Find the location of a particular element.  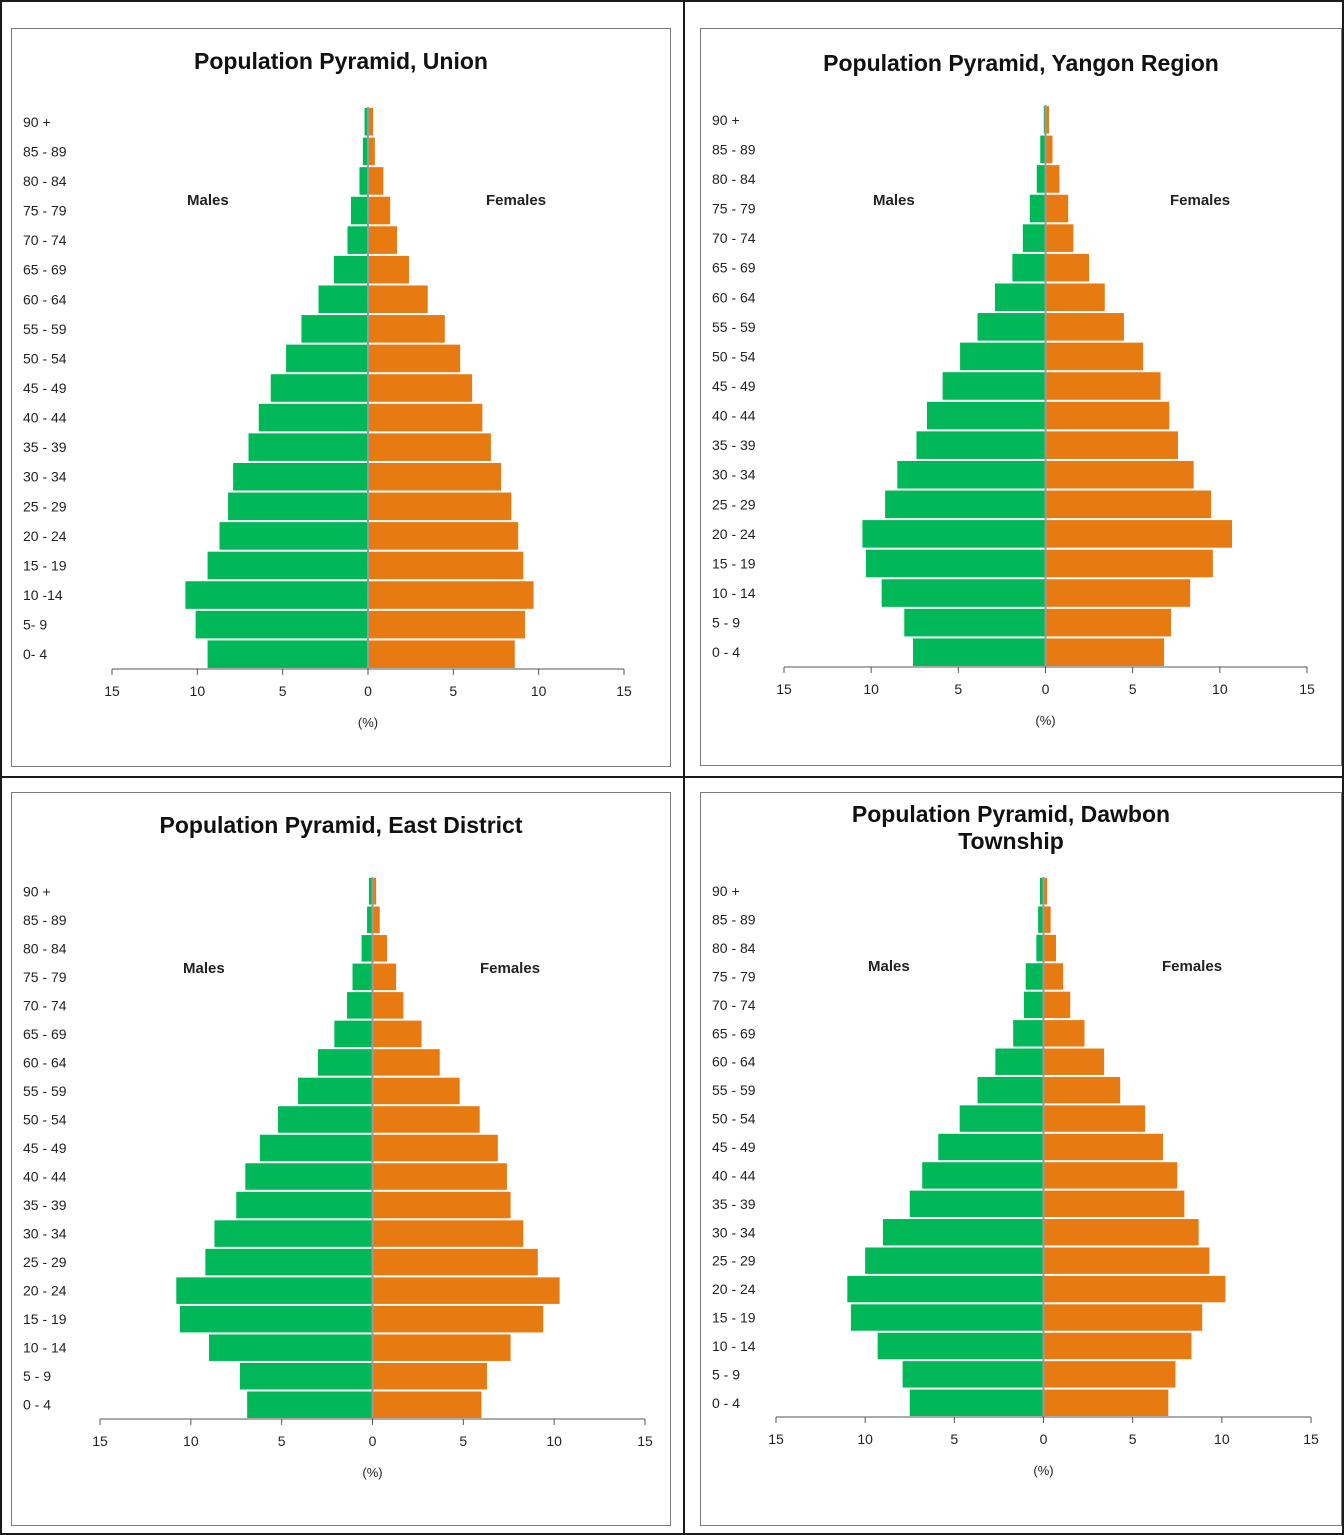

chart-title-dawbon-township: Population Pyramid, Dawbon Township is located at coordinates (1011, 827).